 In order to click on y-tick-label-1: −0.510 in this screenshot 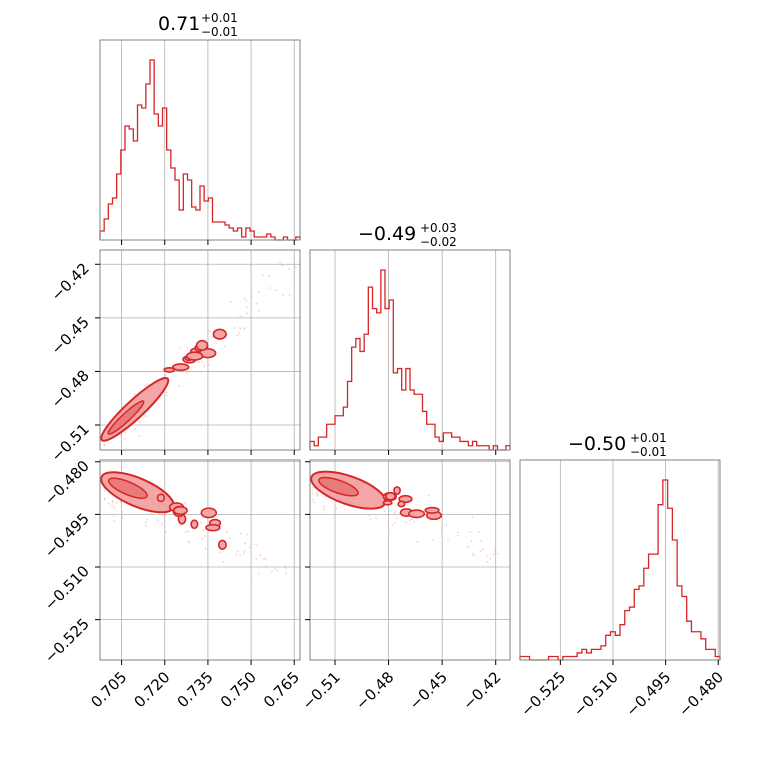, I will do `click(67, 588)`.